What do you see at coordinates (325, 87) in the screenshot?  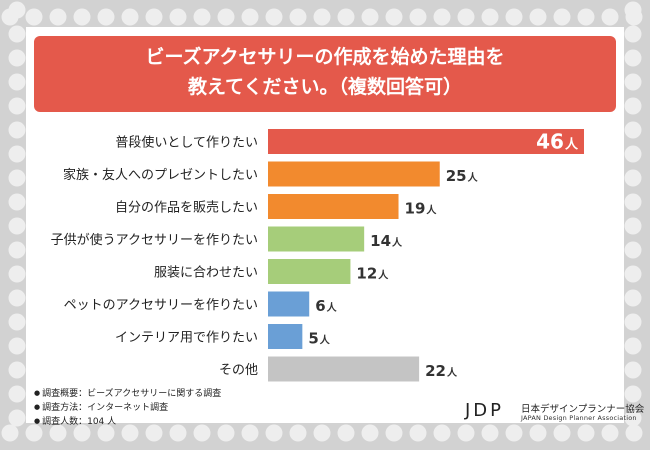 I see `title-line-2: 教えてください。（複数回答可）` at bounding box center [325, 87].